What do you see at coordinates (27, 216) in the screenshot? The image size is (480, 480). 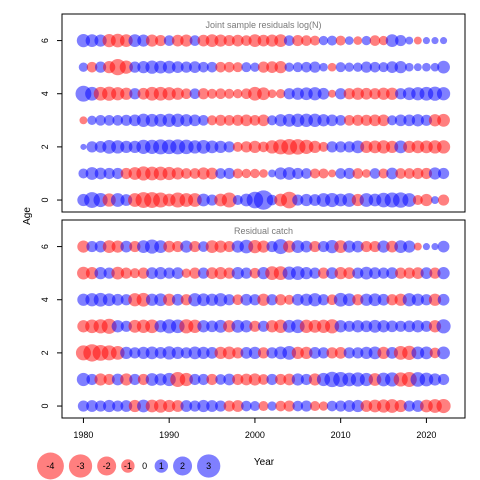 I see `y-axis-label: Age` at bounding box center [27, 216].